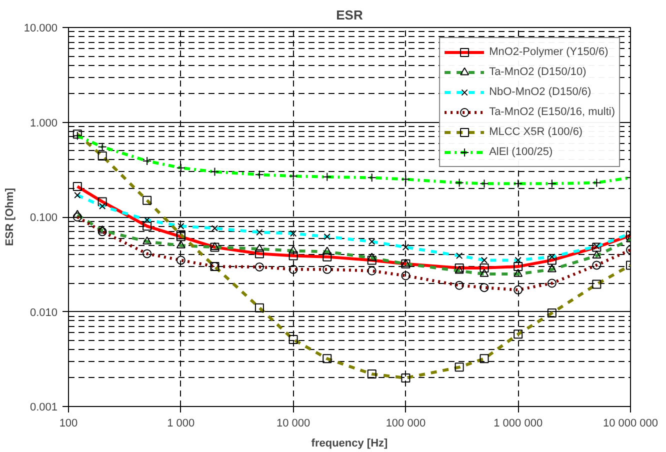 The image size is (666, 452). Describe the element at coordinates (537, 72) in the screenshot. I see `legend-label: Ta-MnO2 (D150/10)` at that location.